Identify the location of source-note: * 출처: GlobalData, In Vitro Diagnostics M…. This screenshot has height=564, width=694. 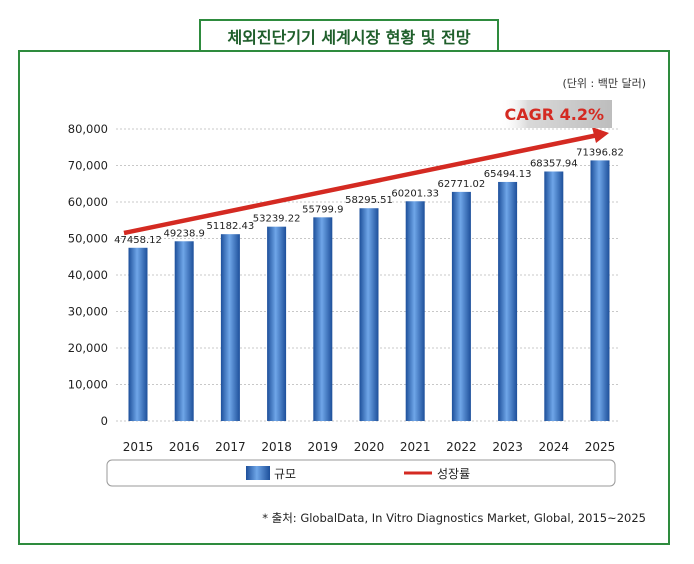
(454, 518).